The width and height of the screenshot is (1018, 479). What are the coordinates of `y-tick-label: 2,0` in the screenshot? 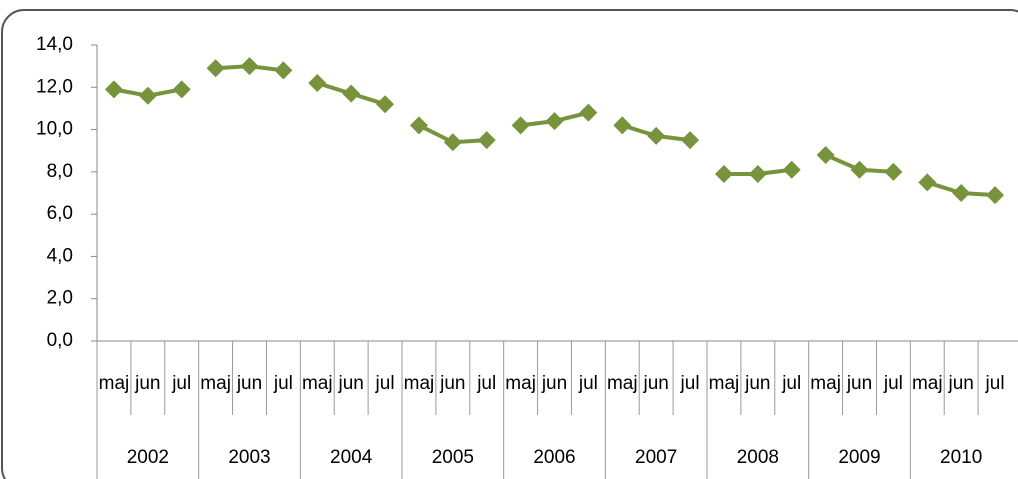 It's located at (60, 298).